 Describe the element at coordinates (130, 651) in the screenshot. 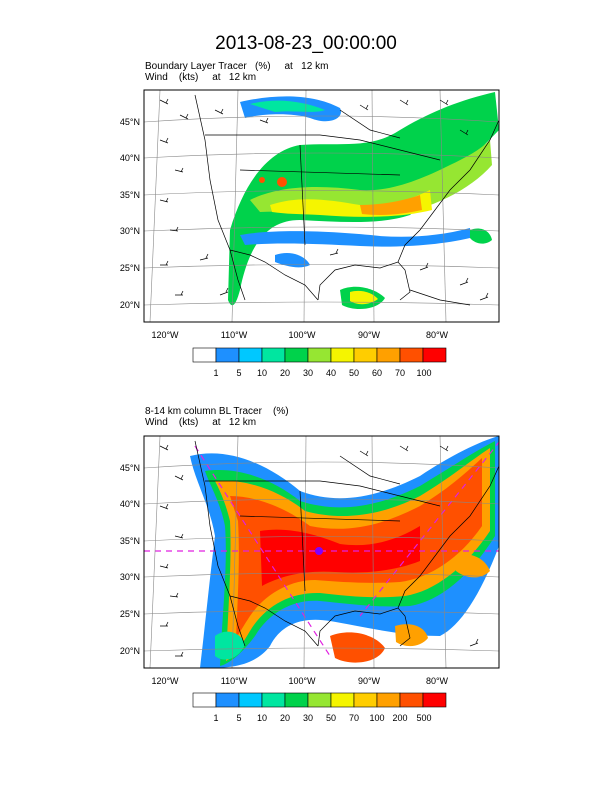

I see `panel2-lat-label: 20°N` at that location.